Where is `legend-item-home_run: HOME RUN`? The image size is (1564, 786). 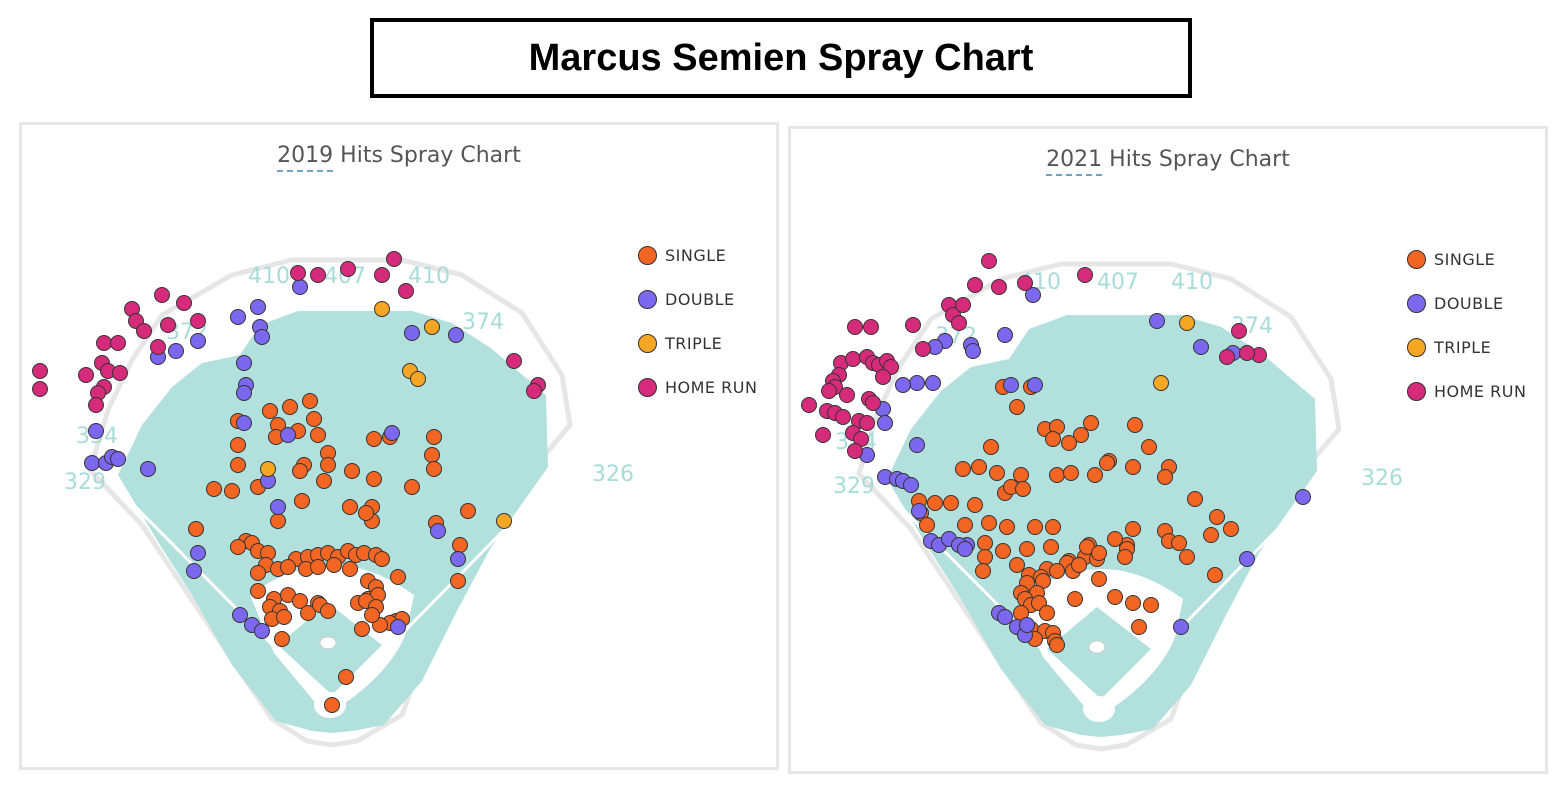 legend-item-home_run: HOME RUN is located at coordinates (1466, 391).